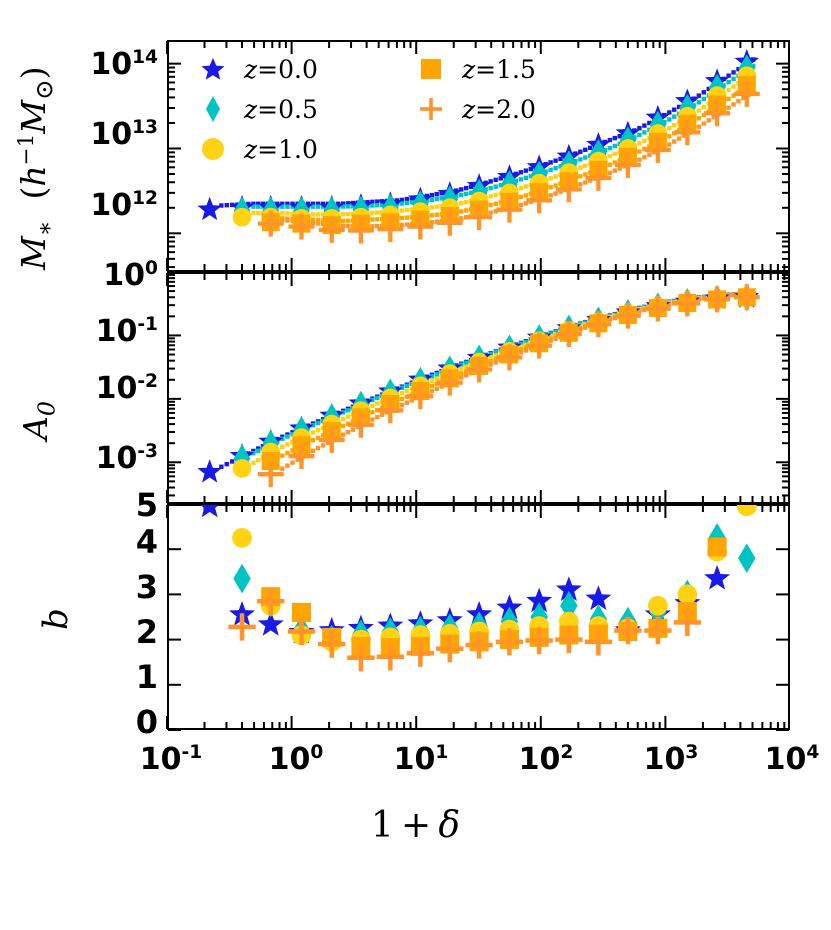 The width and height of the screenshot is (831, 930). What do you see at coordinates (546, 759) in the screenshot?
I see `xtick-1e2: 102` at bounding box center [546, 759].